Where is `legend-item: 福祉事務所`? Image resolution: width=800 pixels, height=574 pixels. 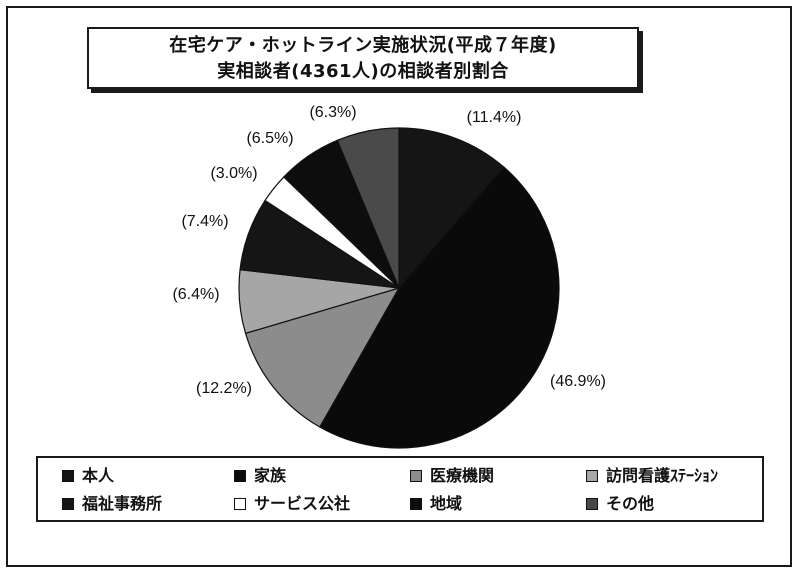 legend-item: 福祉事務所 is located at coordinates (112, 504).